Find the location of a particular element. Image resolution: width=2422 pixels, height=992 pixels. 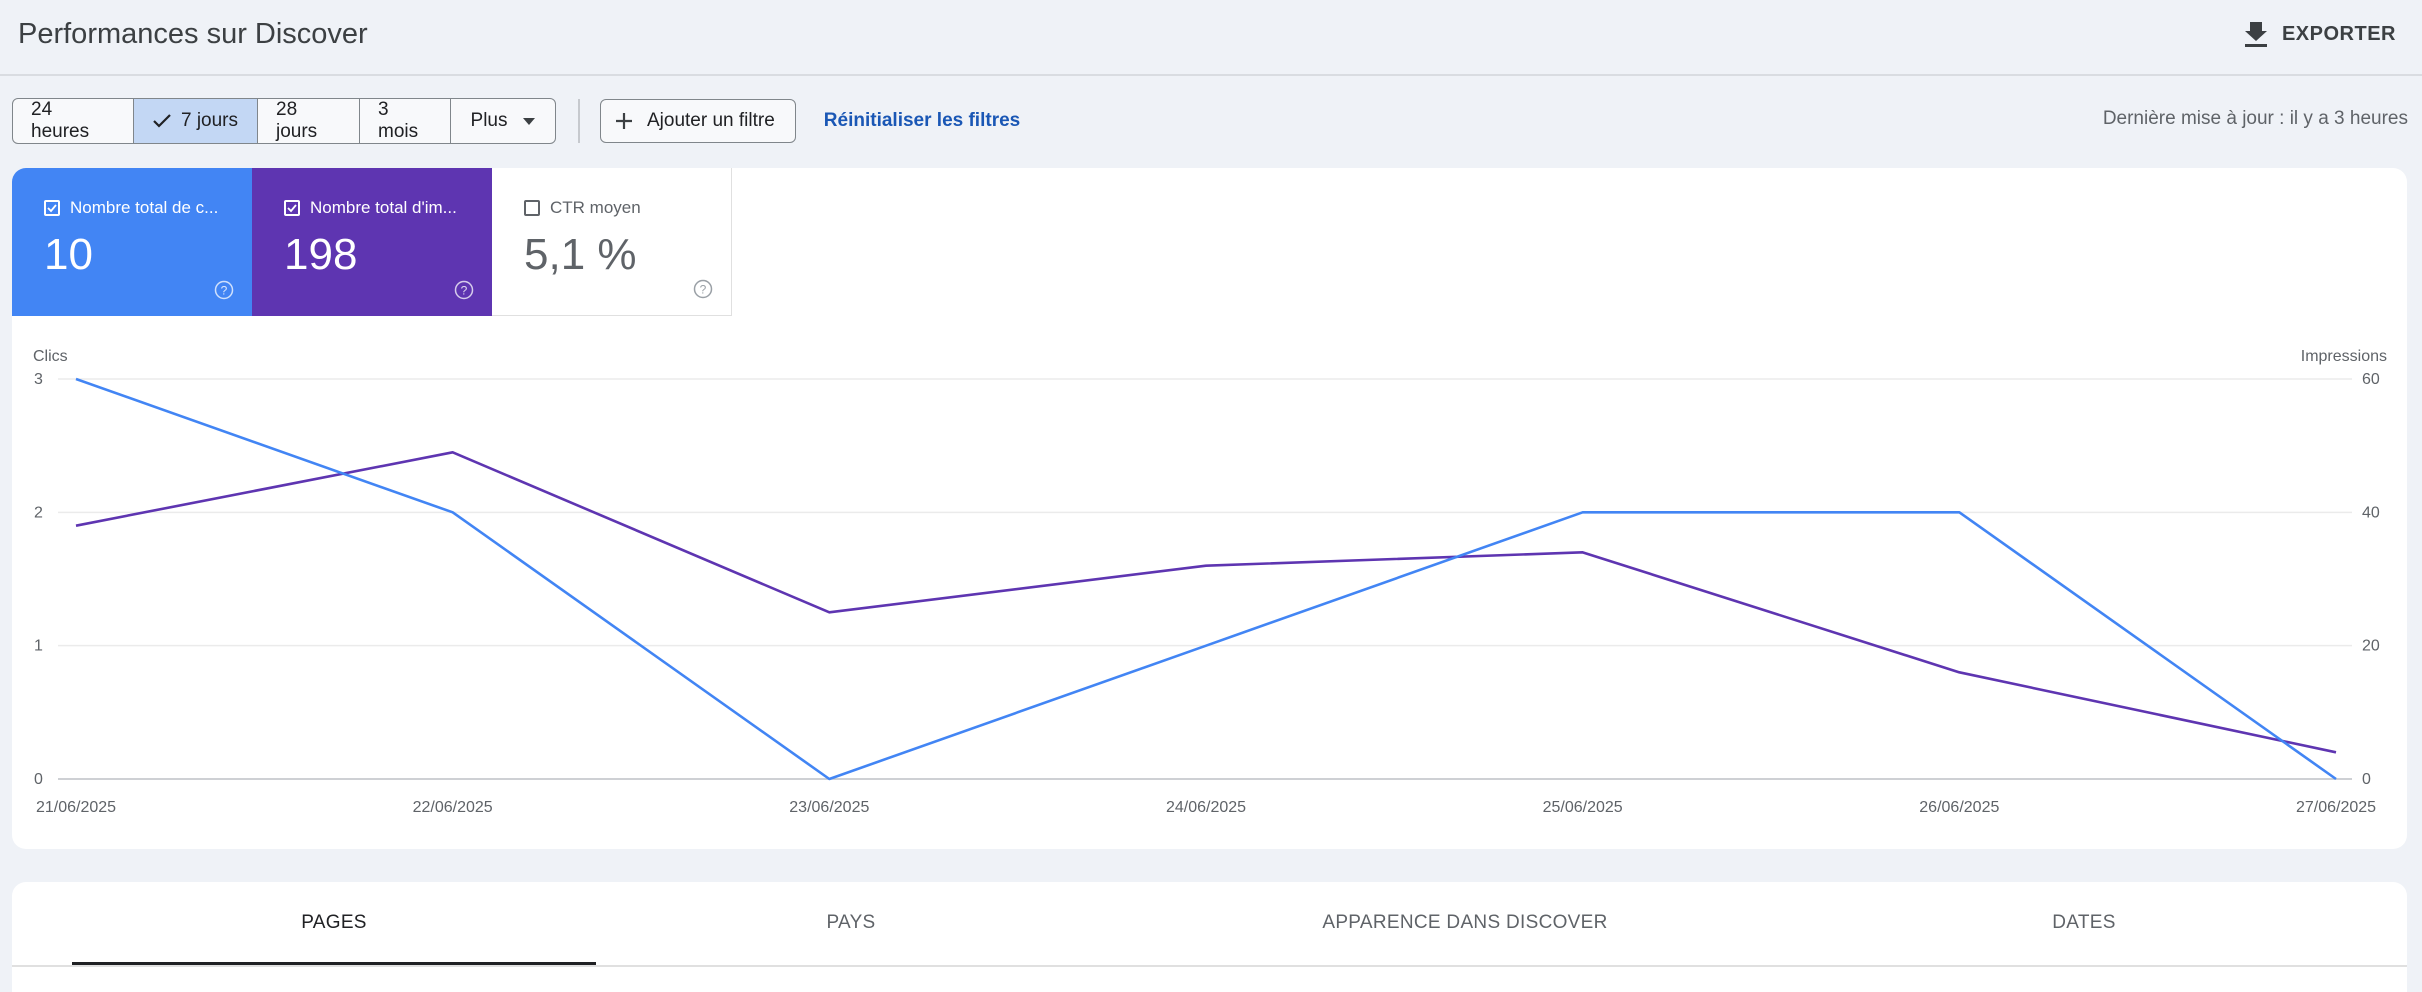

tab-apparence: APPARENCE DANS DISCOVER is located at coordinates (1464, 923).